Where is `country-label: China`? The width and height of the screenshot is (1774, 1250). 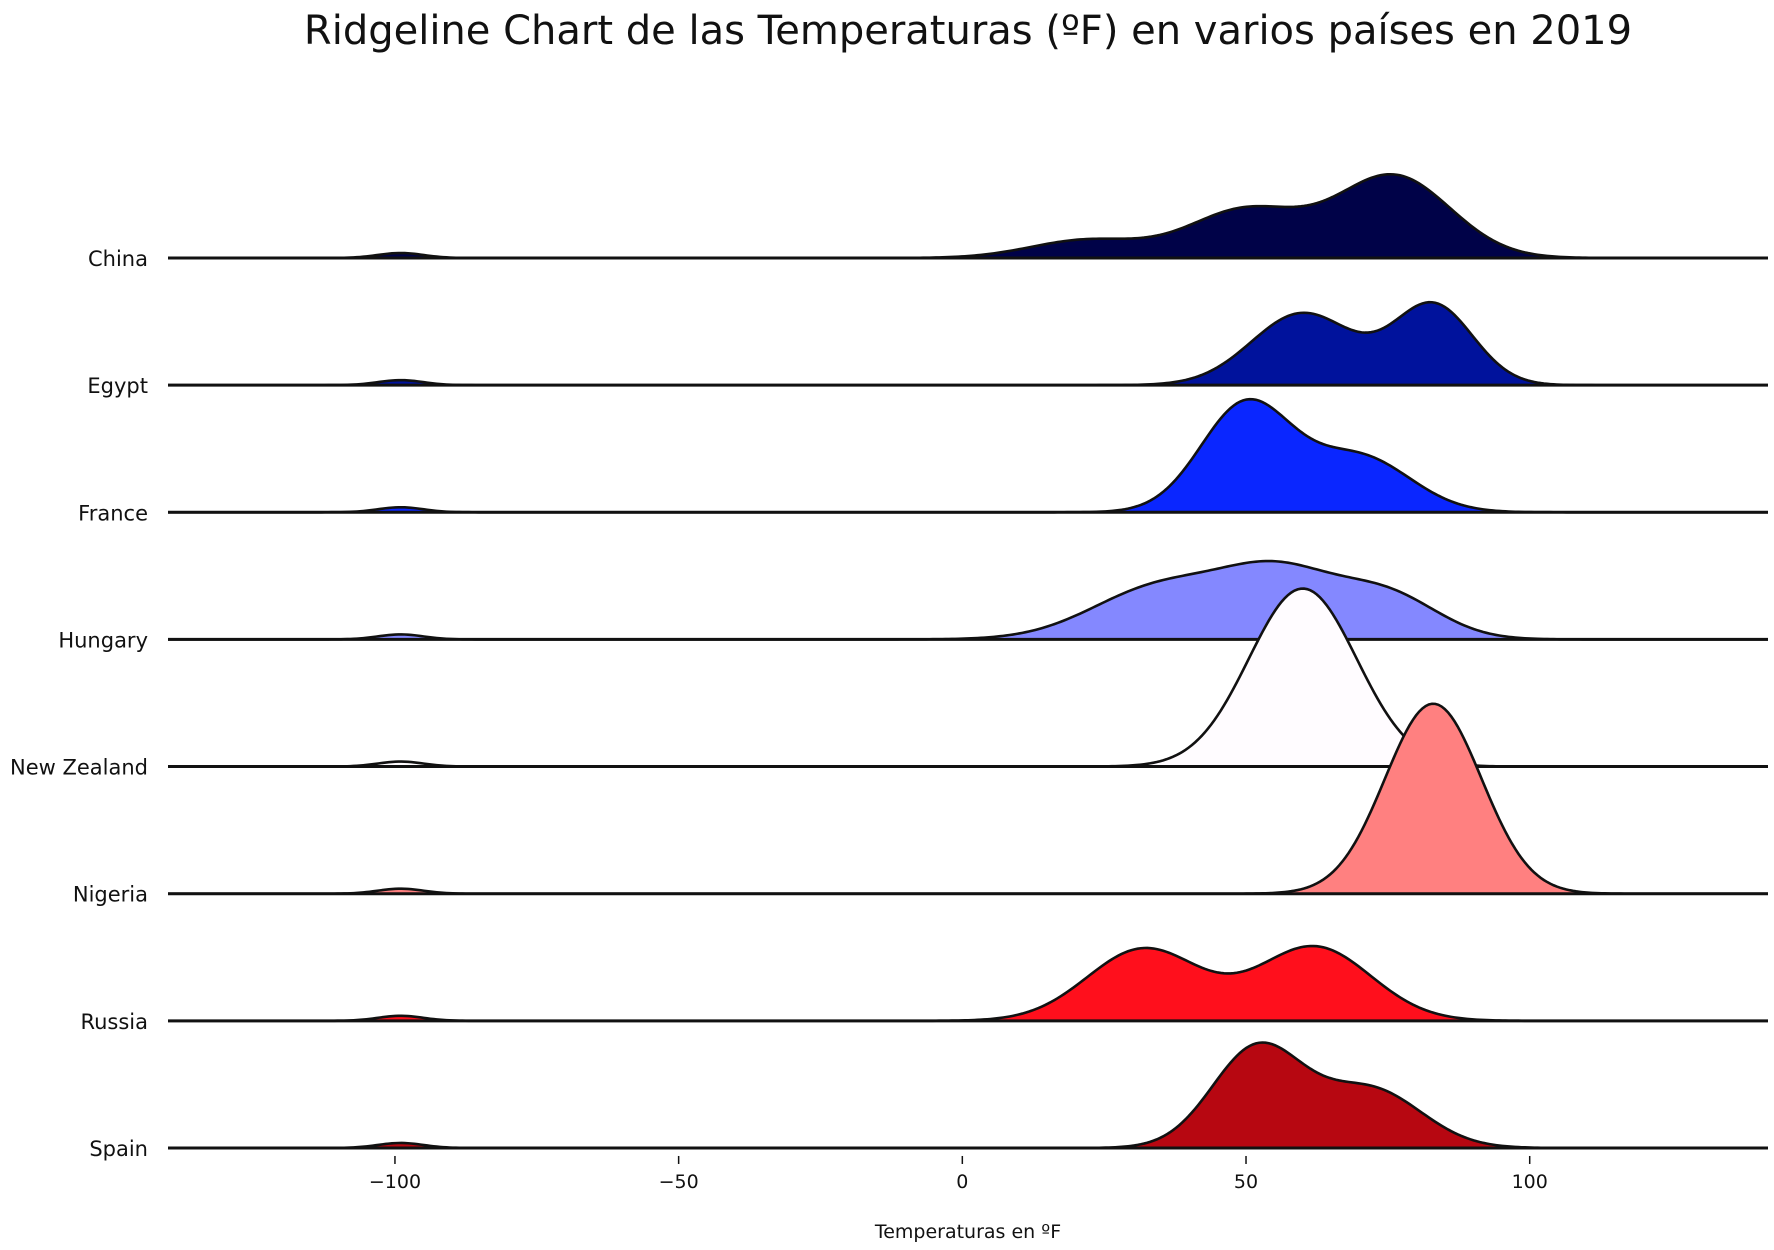 country-label: China is located at coordinates (118, 259).